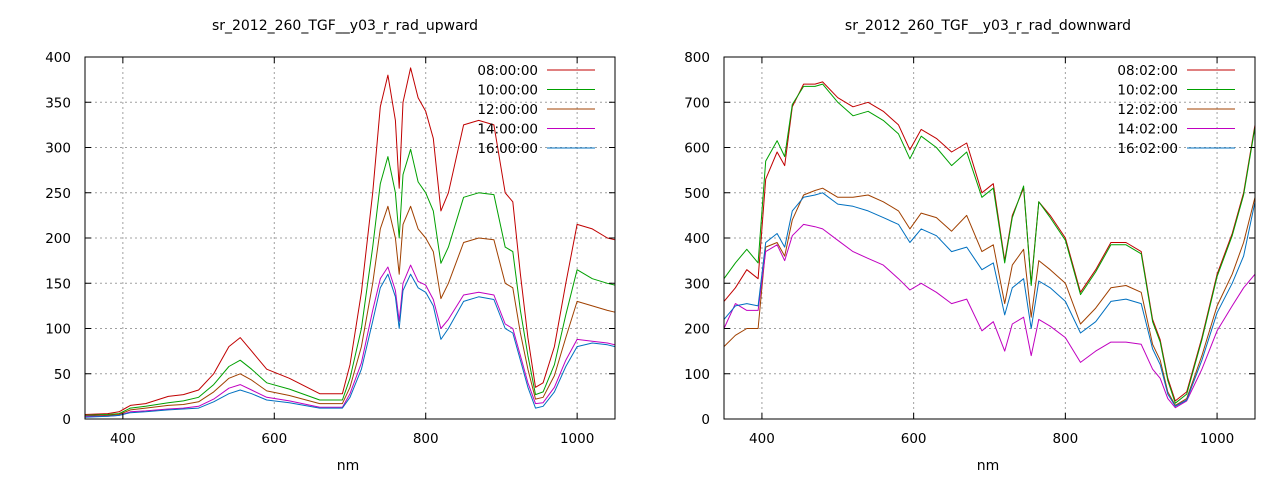 This screenshot has height=480, width=1280. I want to click on y-tick-label: 500, so click(697, 194).